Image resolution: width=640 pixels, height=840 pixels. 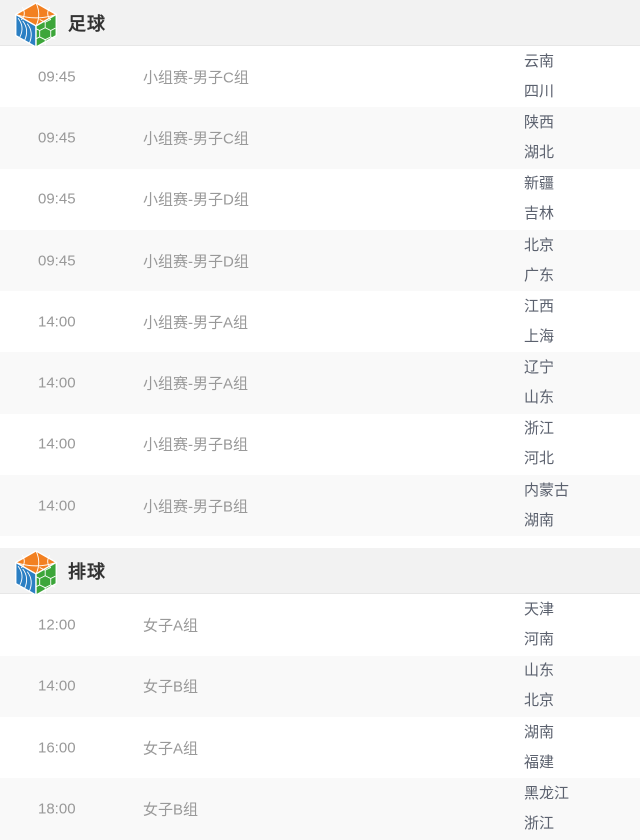 I want to click on team-name: 河南, so click(x=539, y=640).